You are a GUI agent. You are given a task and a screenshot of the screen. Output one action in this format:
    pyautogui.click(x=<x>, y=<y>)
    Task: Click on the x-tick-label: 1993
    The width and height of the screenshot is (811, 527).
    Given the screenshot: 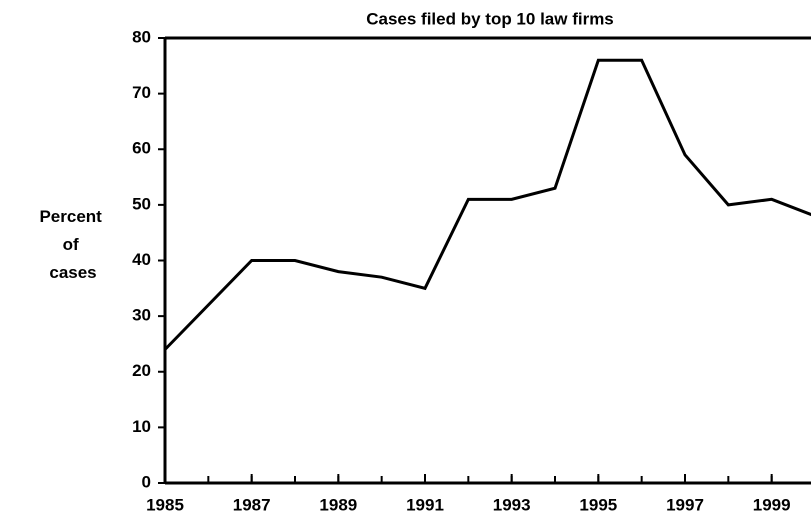 What is the action you would take?
    pyautogui.click(x=512, y=504)
    